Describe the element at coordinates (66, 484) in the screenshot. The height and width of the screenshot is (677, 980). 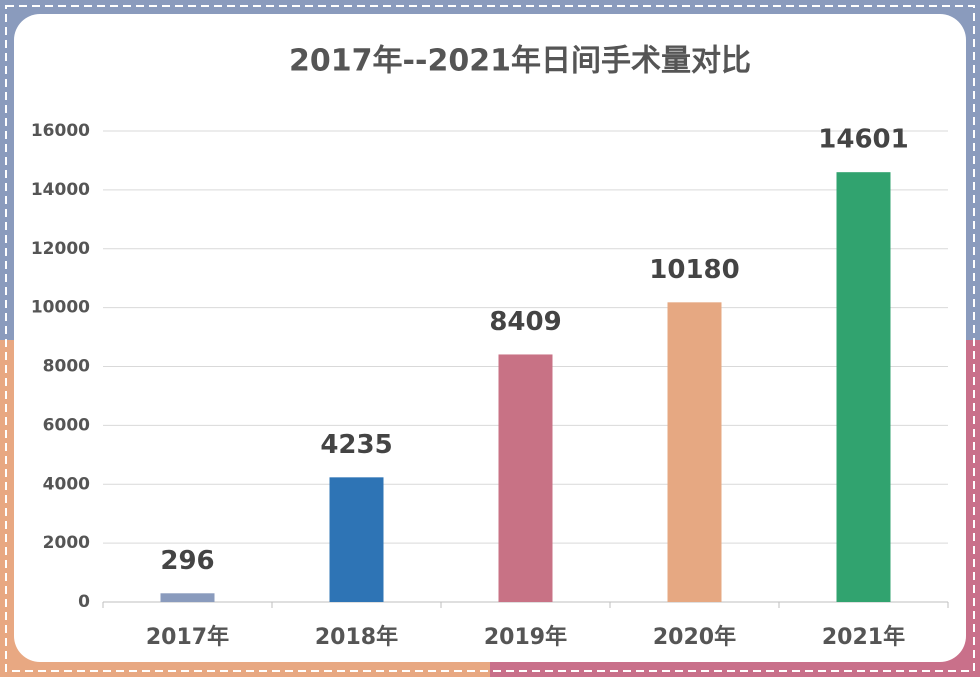
I see `y-tick-label: 4000` at that location.